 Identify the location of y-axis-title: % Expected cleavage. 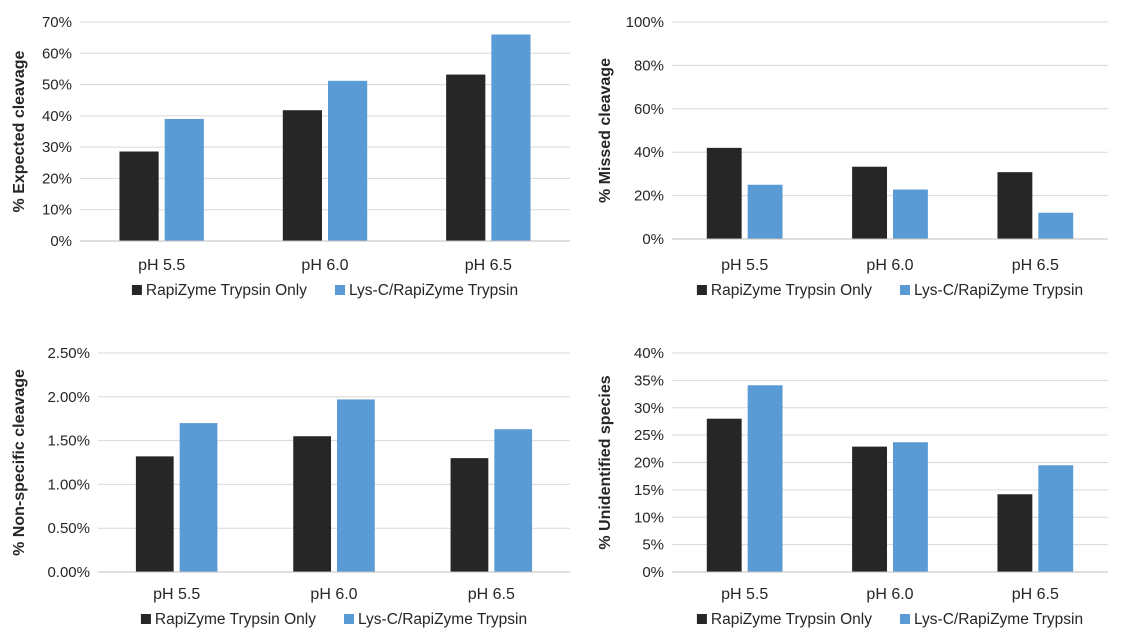
(19, 131).